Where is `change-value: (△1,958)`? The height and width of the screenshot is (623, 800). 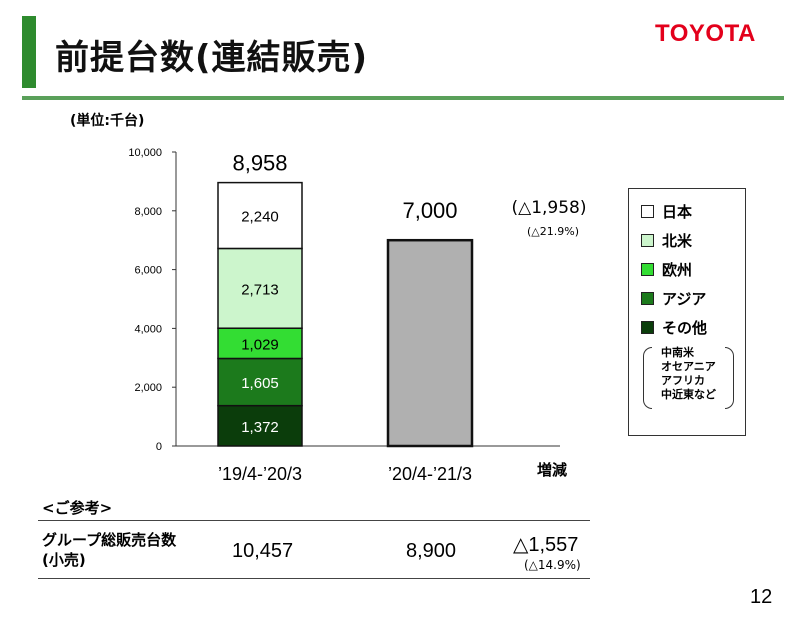 change-value: (△1,958) is located at coordinates (548, 208).